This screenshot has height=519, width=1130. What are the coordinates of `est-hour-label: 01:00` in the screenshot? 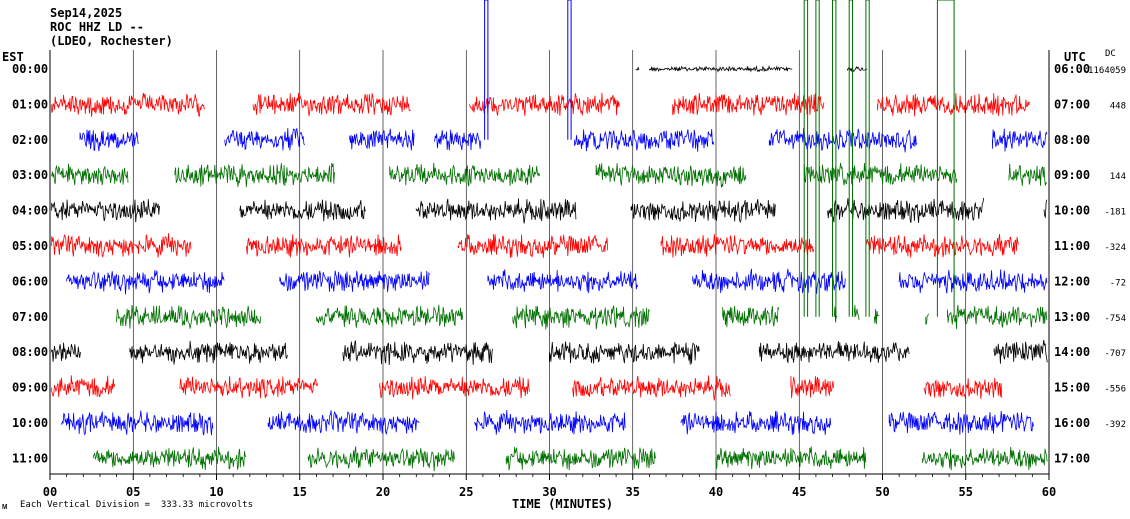 It's located at (30, 104).